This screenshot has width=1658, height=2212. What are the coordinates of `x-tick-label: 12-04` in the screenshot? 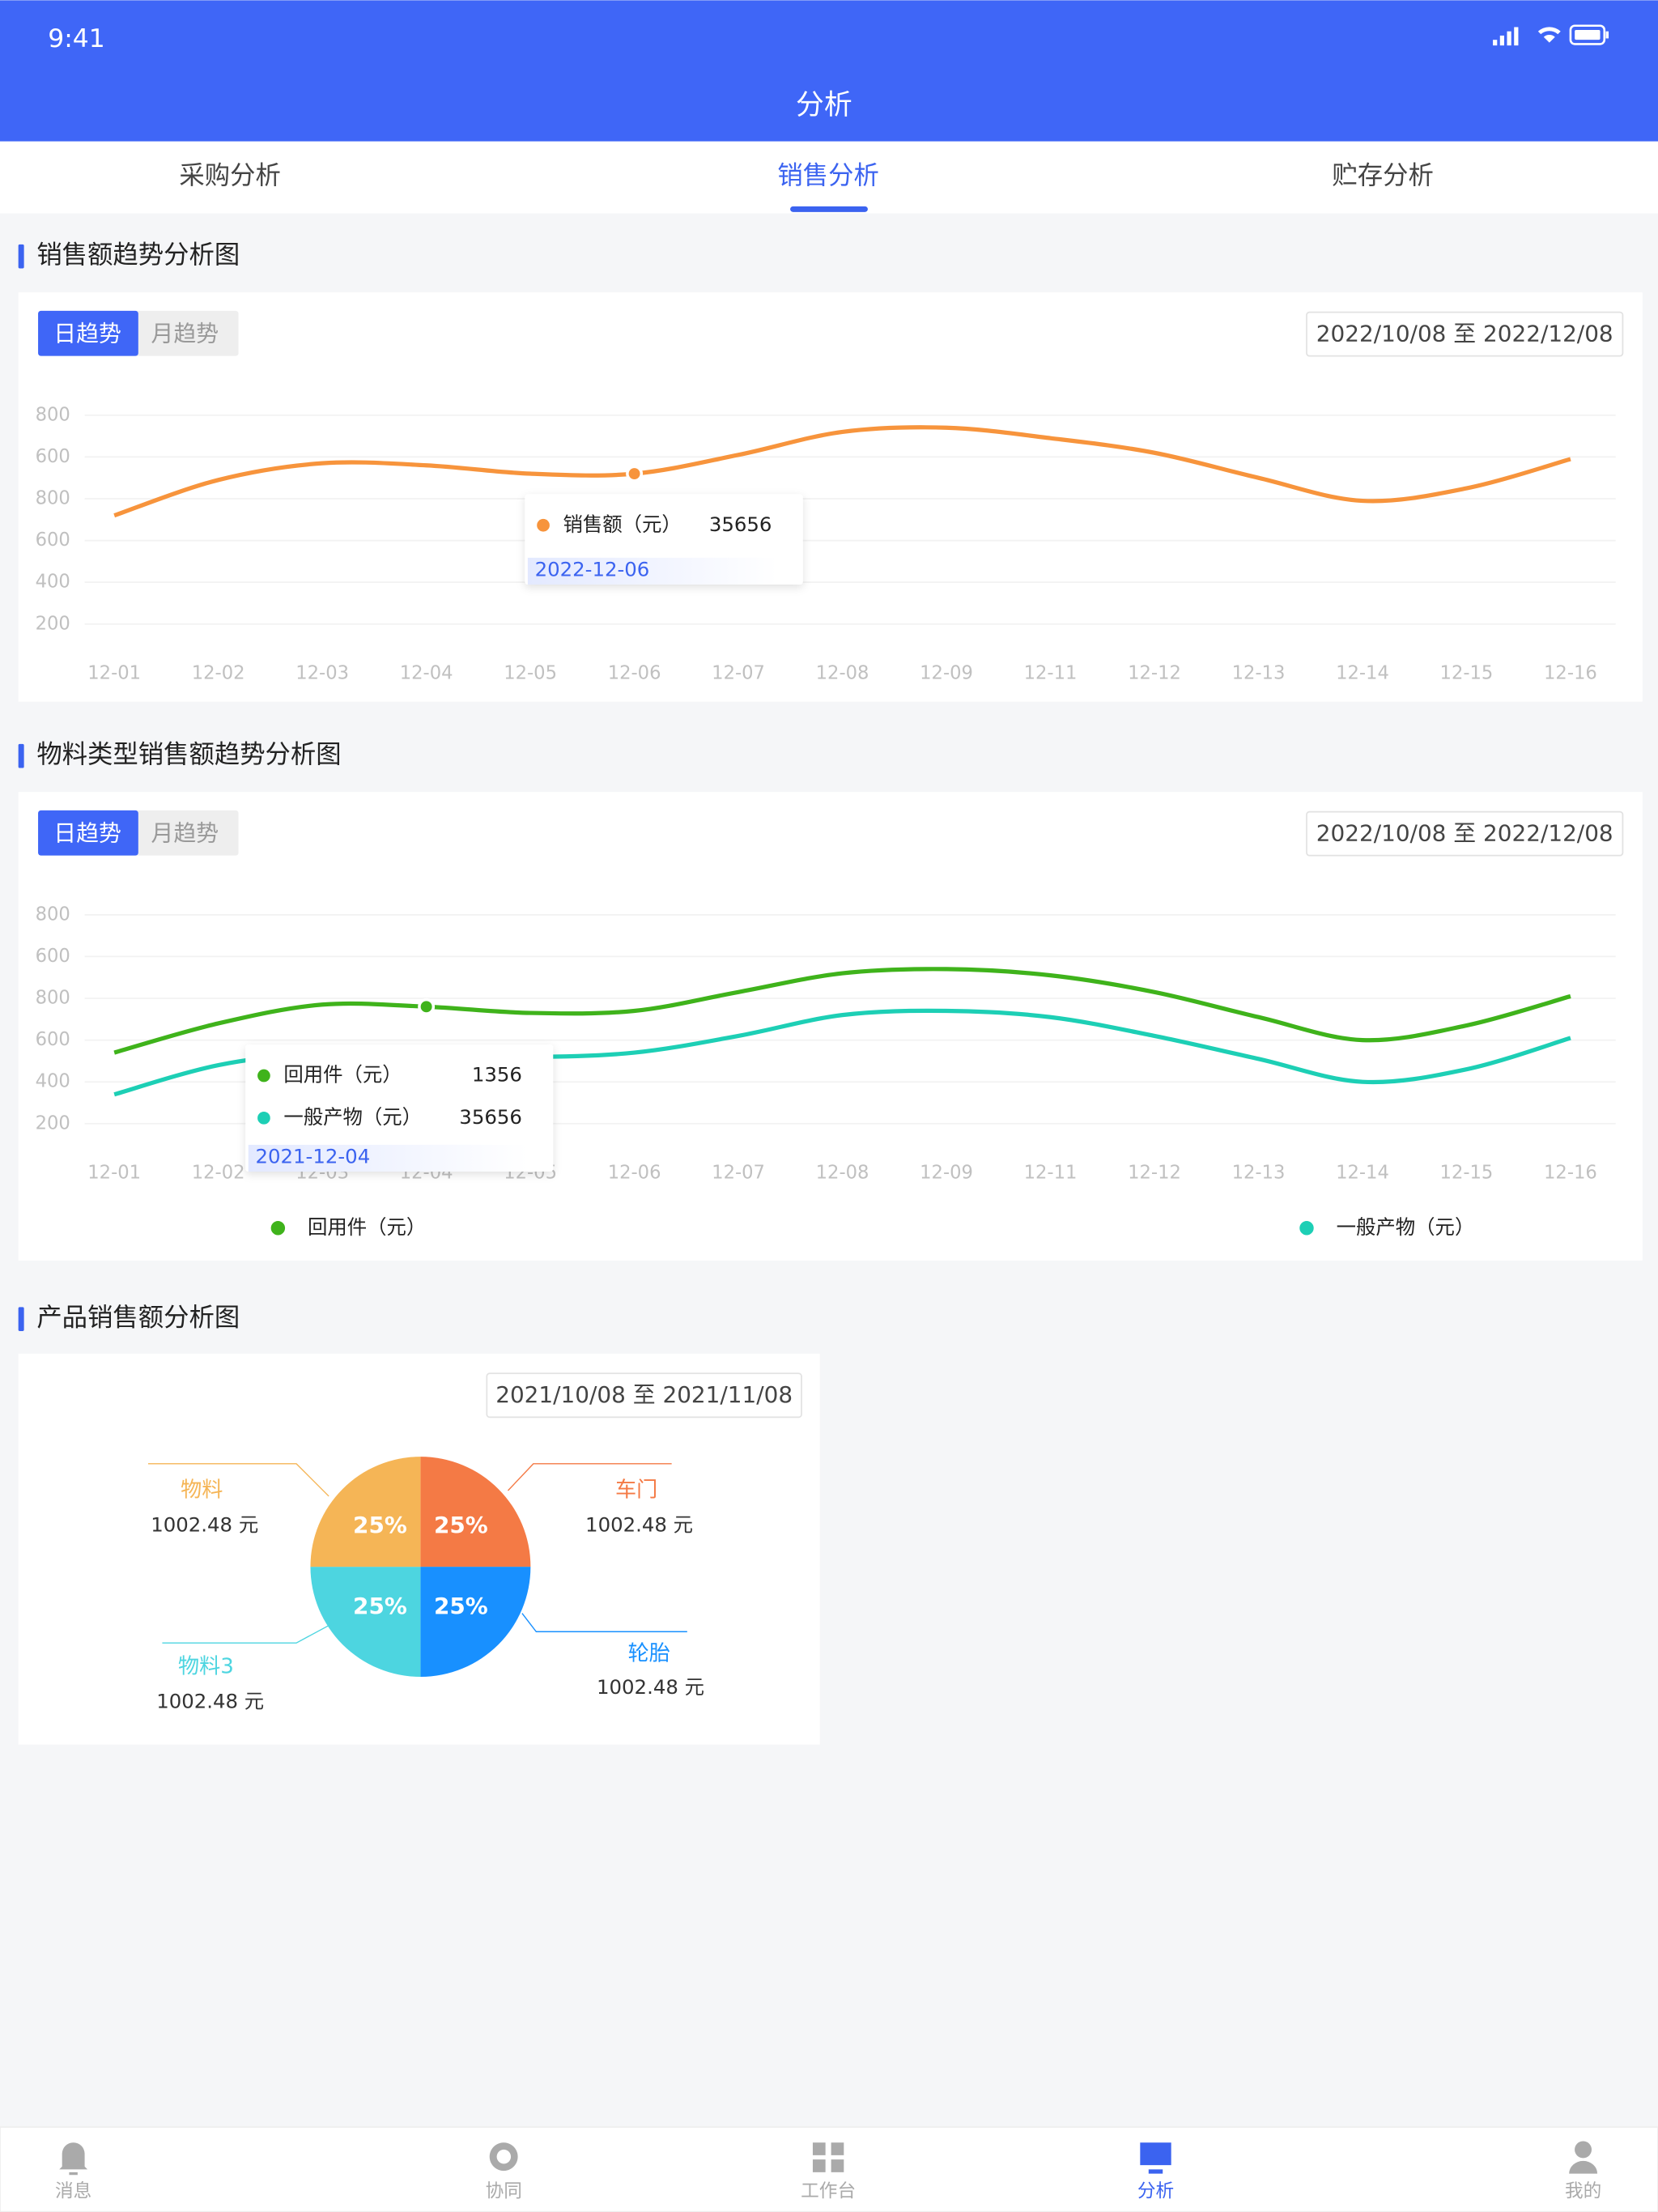 It's located at (426, 673).